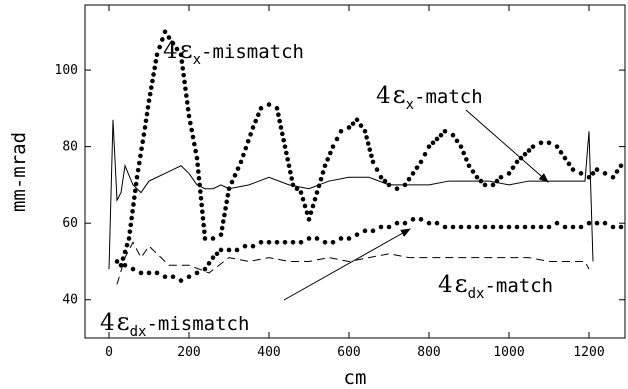 This screenshot has height=389, width=628. I want to click on y-axis-label: mm-mrad, so click(19, 172).